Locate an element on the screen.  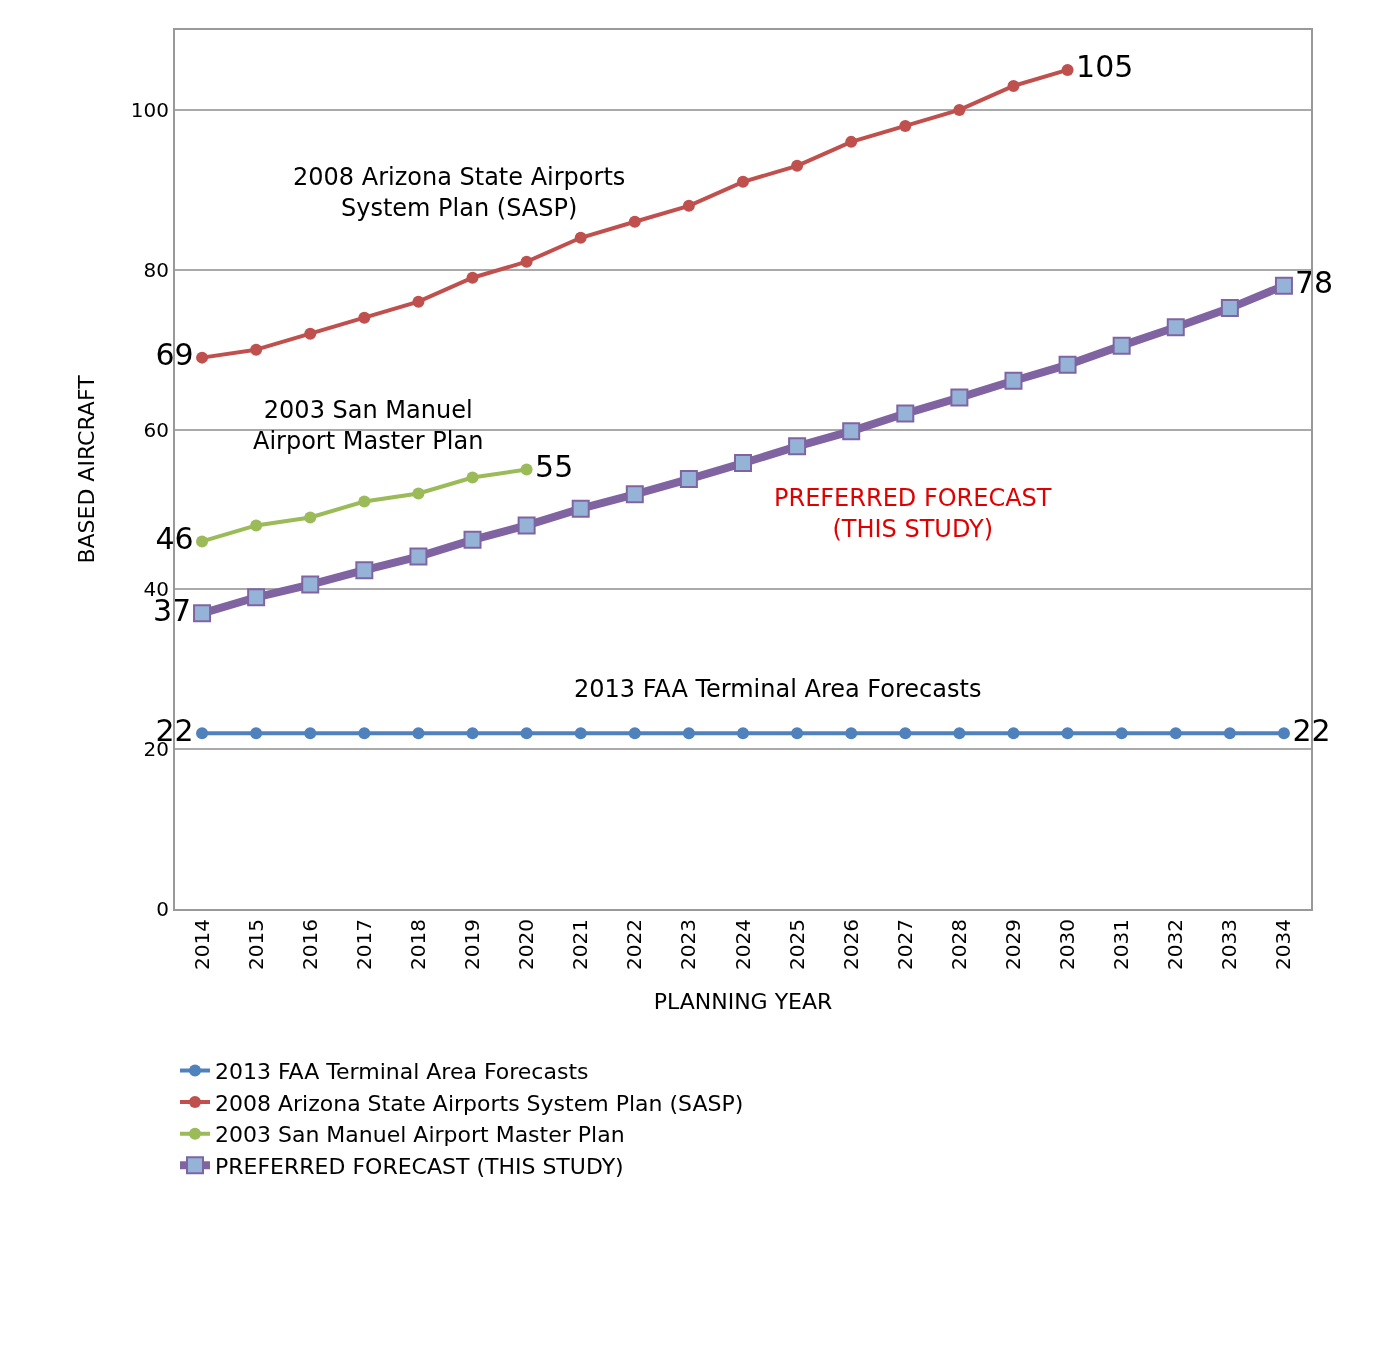
data-label: 78 is located at coordinates (1314, 283).